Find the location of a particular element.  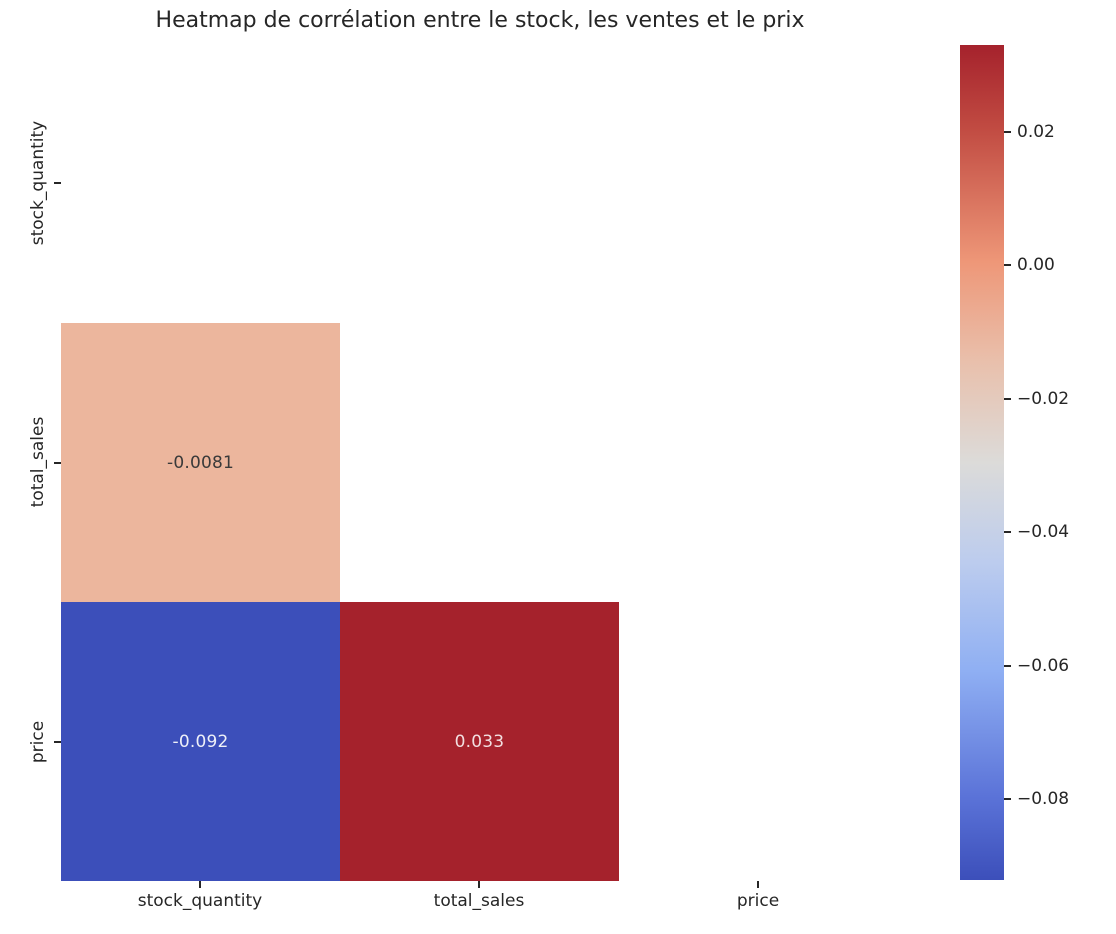

colorbar: 0.02 0.00 −0.02 −0.04 −0.06 −0.08 is located at coordinates (1014, 462).